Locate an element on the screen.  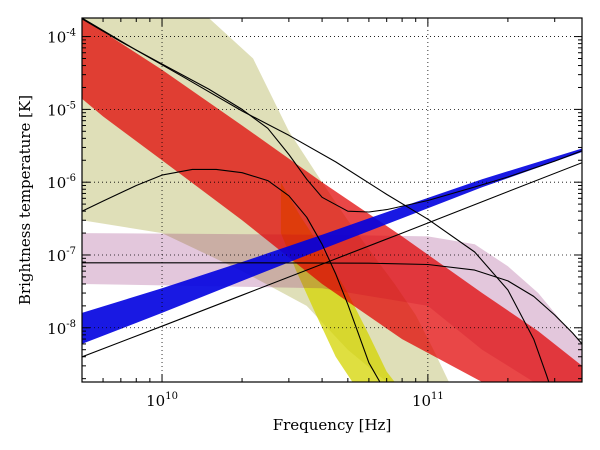
y-axis-label: Brightness temperature [K] is located at coordinates (25, 200).